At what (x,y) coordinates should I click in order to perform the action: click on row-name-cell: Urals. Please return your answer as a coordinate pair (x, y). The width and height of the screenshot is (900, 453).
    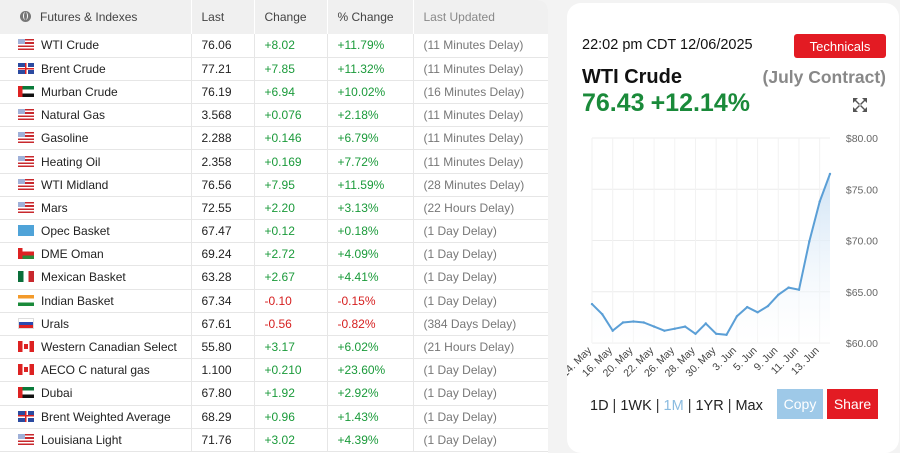
    Looking at the image, I should click on (96, 324).